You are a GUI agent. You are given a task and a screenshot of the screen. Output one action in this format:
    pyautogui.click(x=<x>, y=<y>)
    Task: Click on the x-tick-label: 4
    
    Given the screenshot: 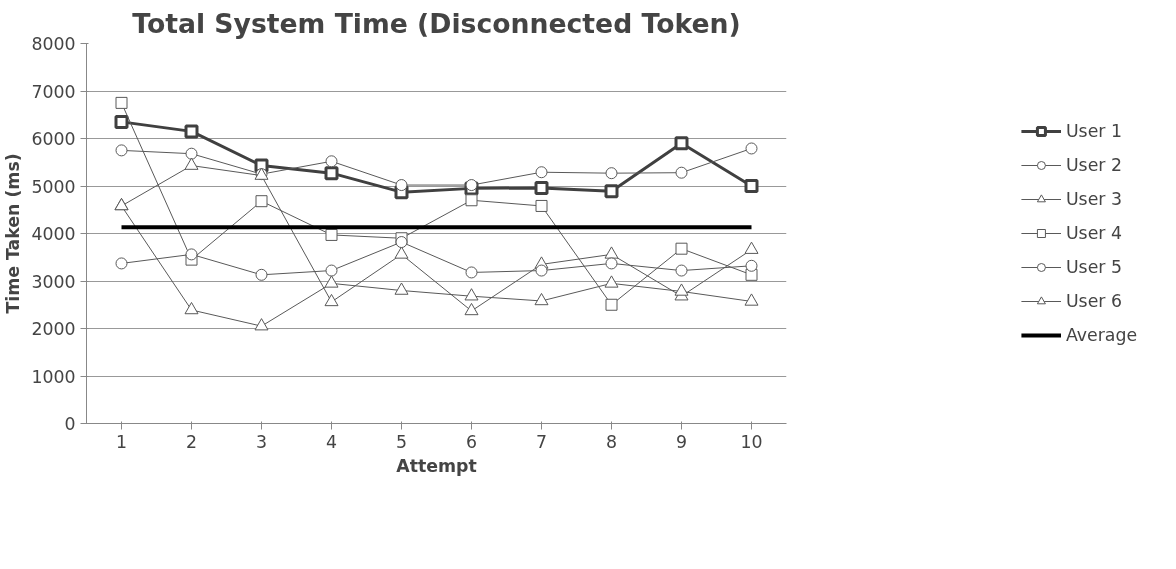 What is the action you would take?
    pyautogui.click(x=331, y=441)
    